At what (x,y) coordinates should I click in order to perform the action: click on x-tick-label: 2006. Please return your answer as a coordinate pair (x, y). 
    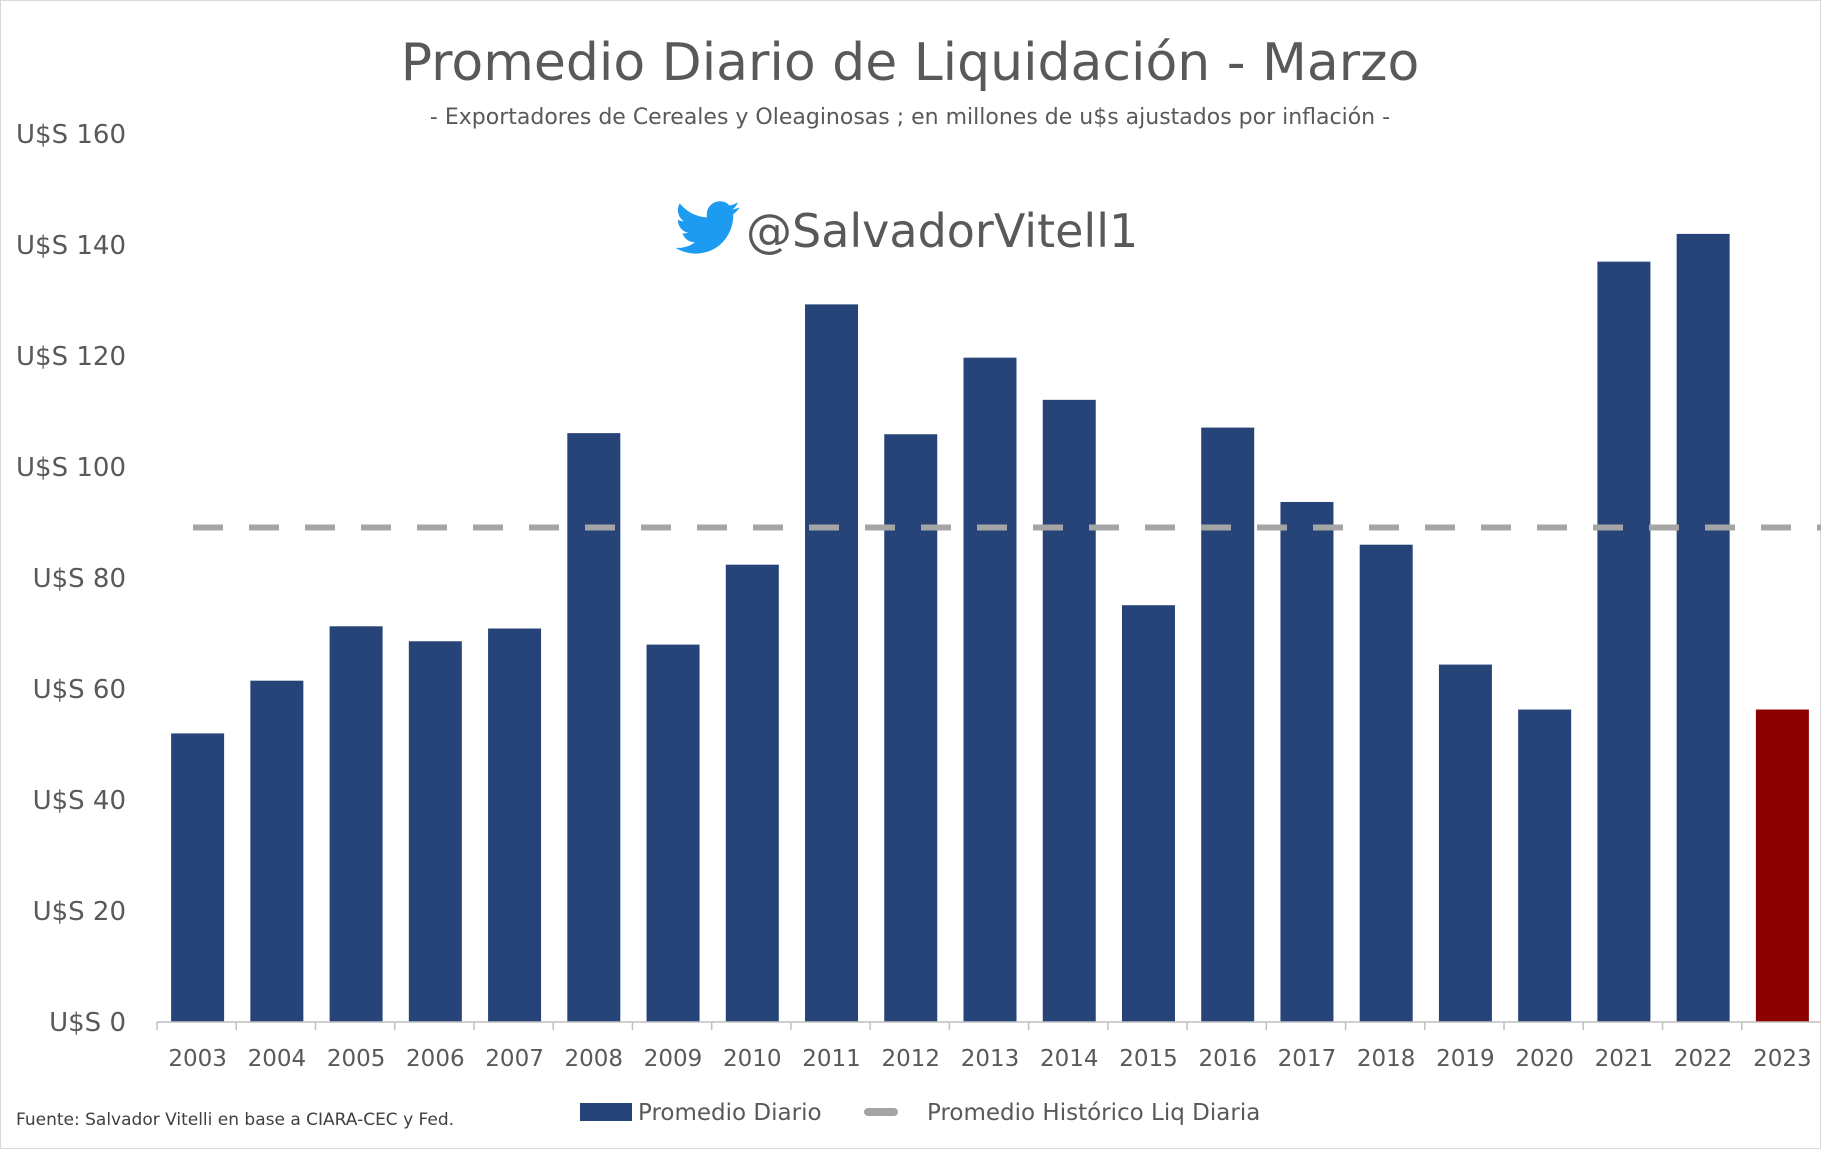
    Looking at the image, I should click on (435, 1059).